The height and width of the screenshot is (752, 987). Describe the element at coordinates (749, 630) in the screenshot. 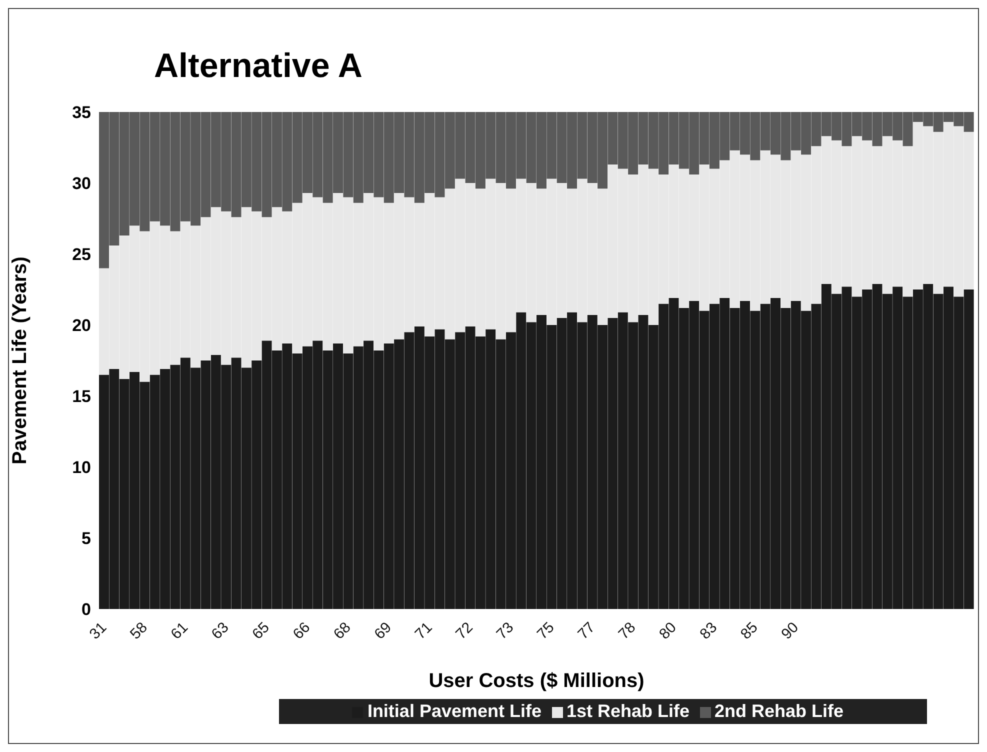

I see `x-tick-label: 85` at that location.